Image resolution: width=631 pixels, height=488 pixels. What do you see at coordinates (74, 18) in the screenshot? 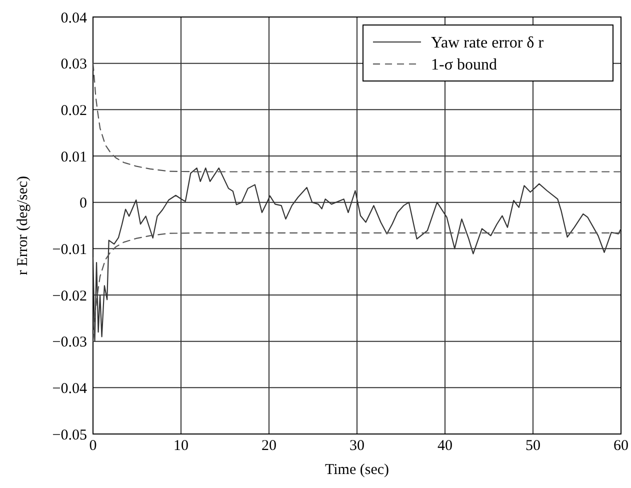
I see `y-tick-label: 0.04` at bounding box center [74, 18].